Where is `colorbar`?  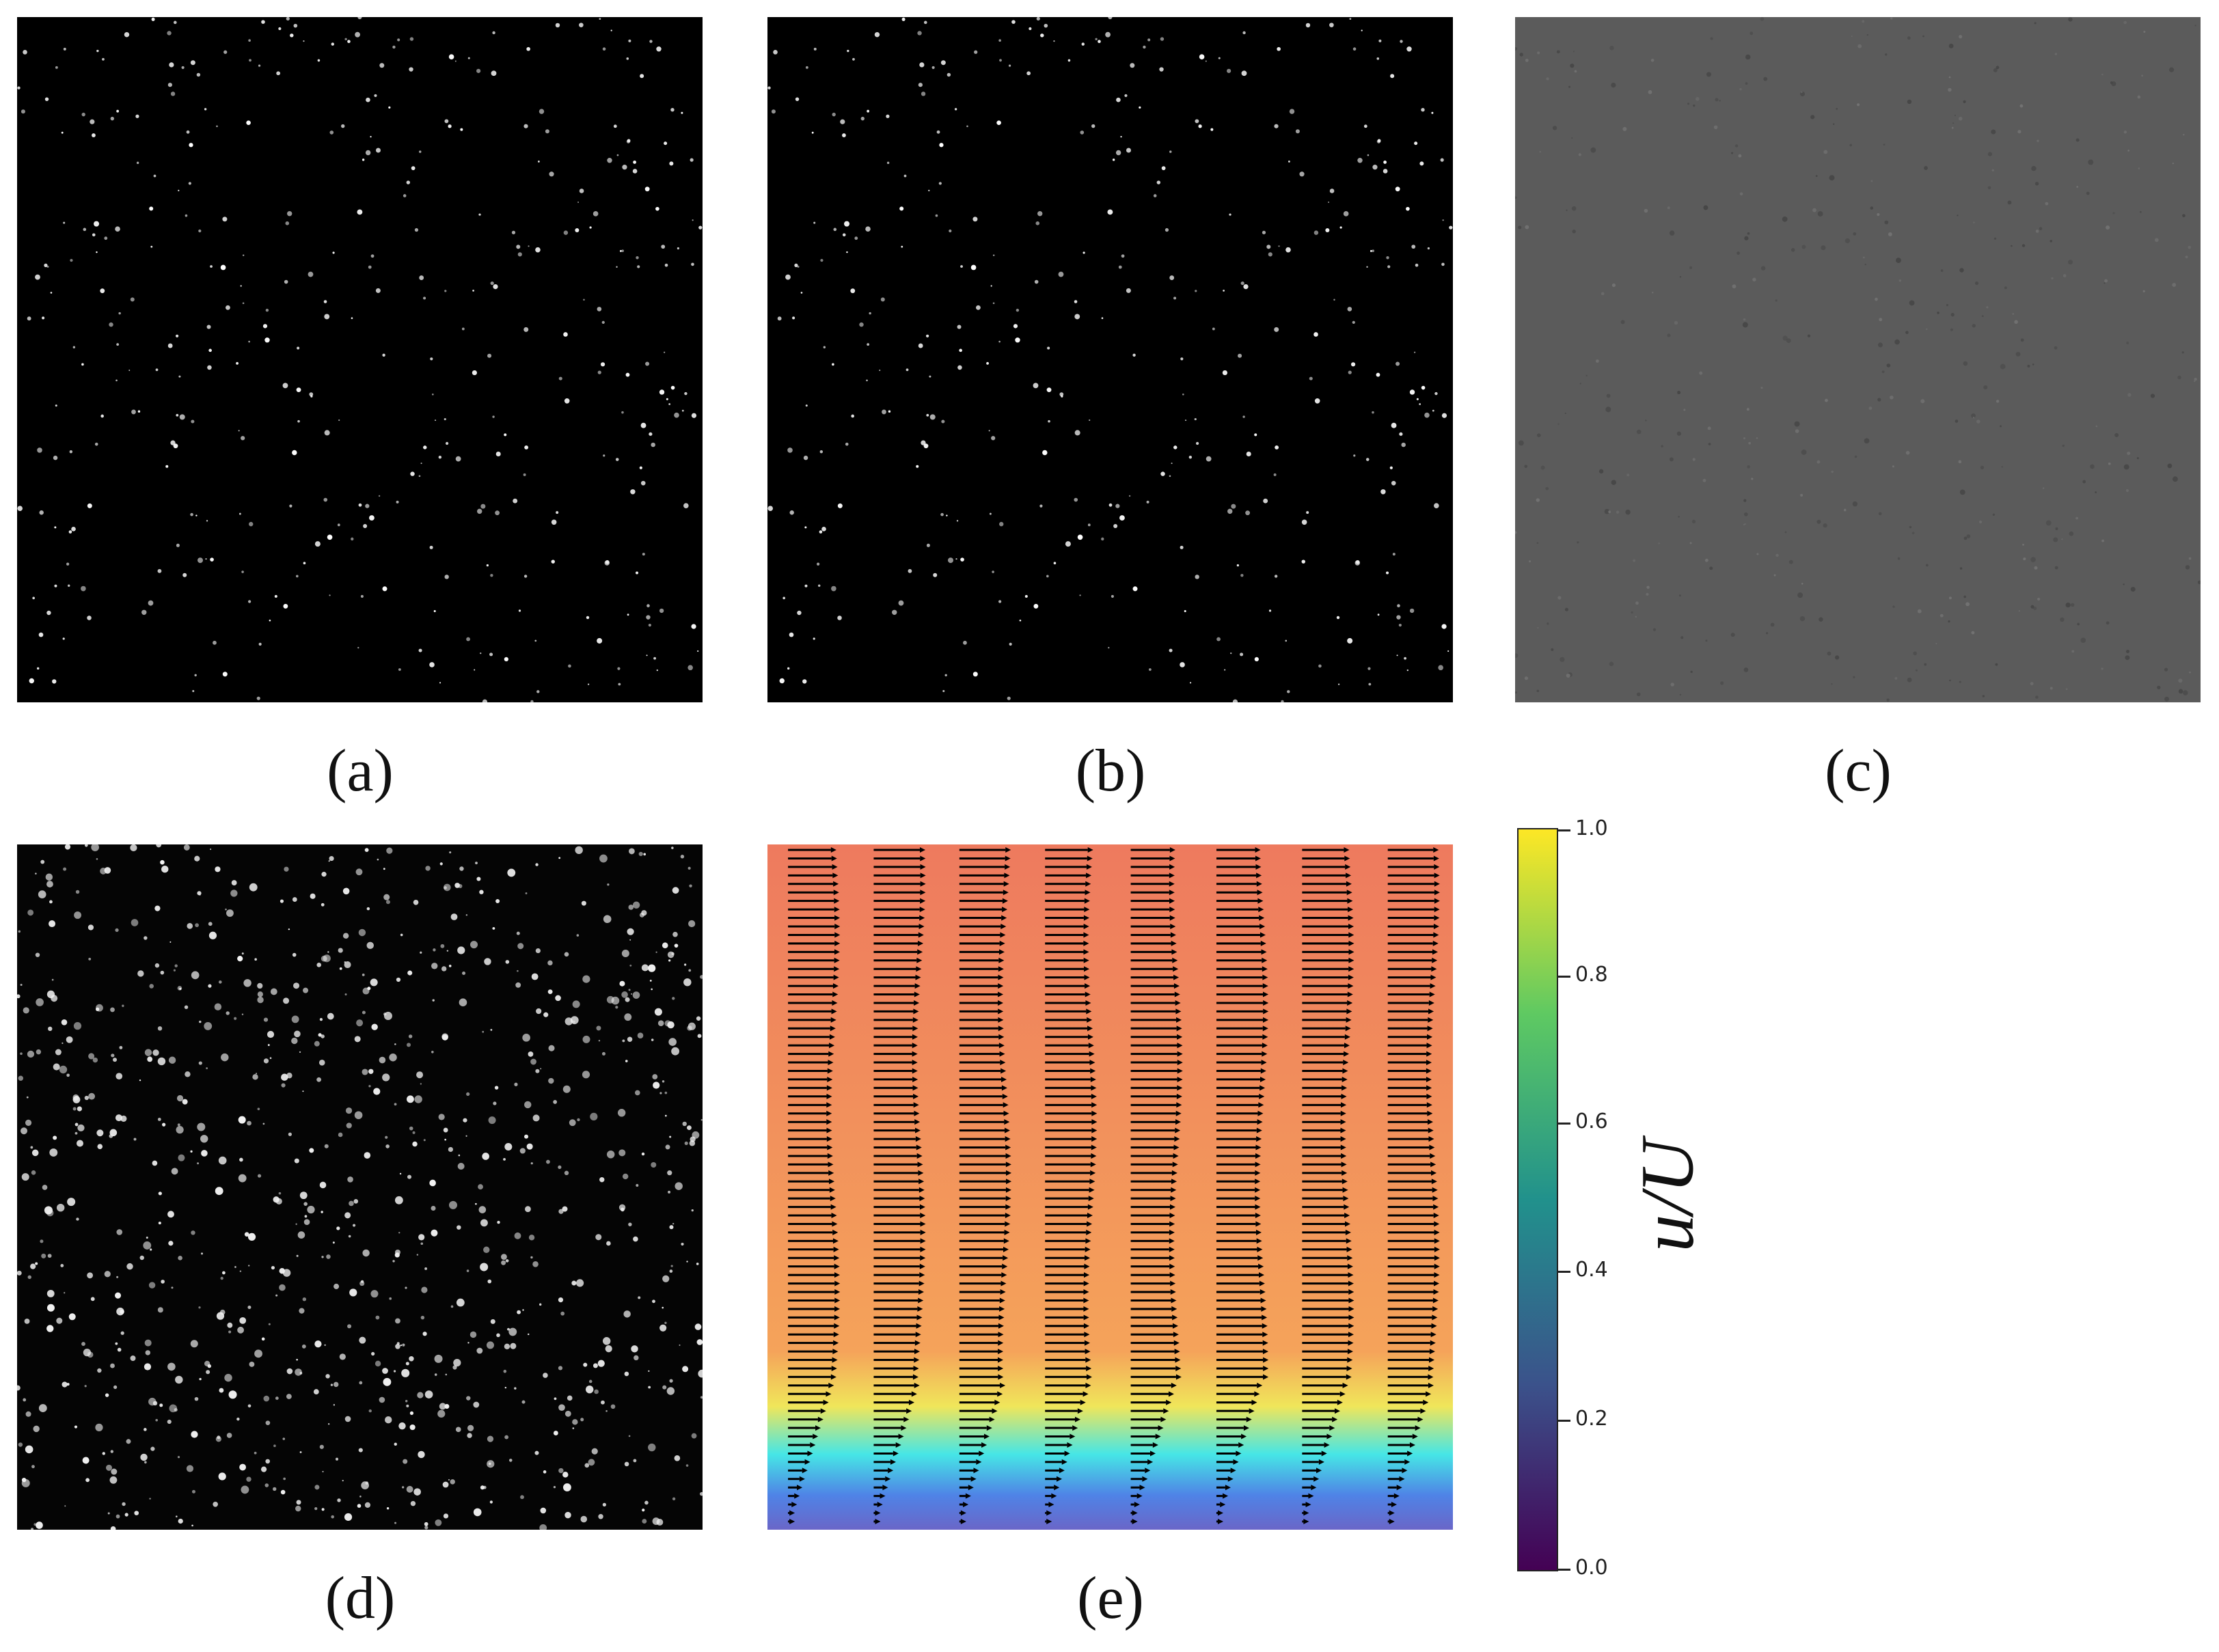
colorbar is located at coordinates (1537, 1199).